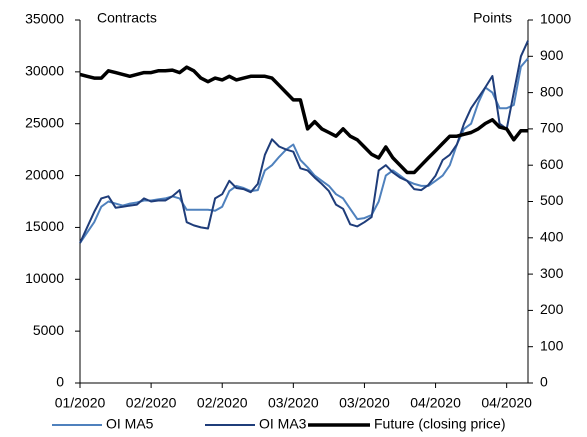  I want to click on legend-label: OI MA5, so click(130, 424).